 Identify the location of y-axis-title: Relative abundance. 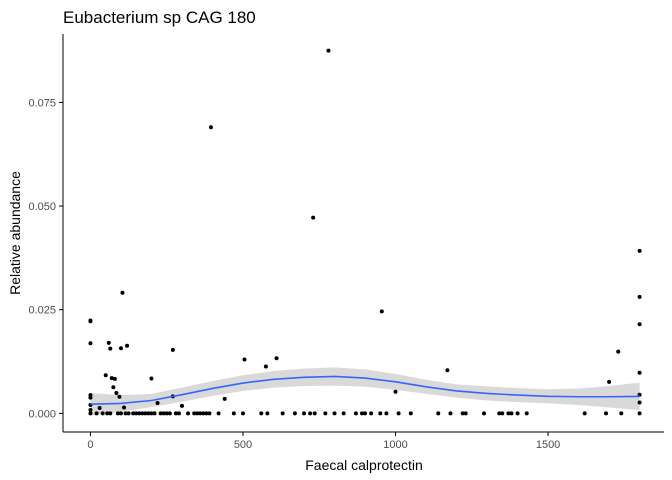
(15, 233).